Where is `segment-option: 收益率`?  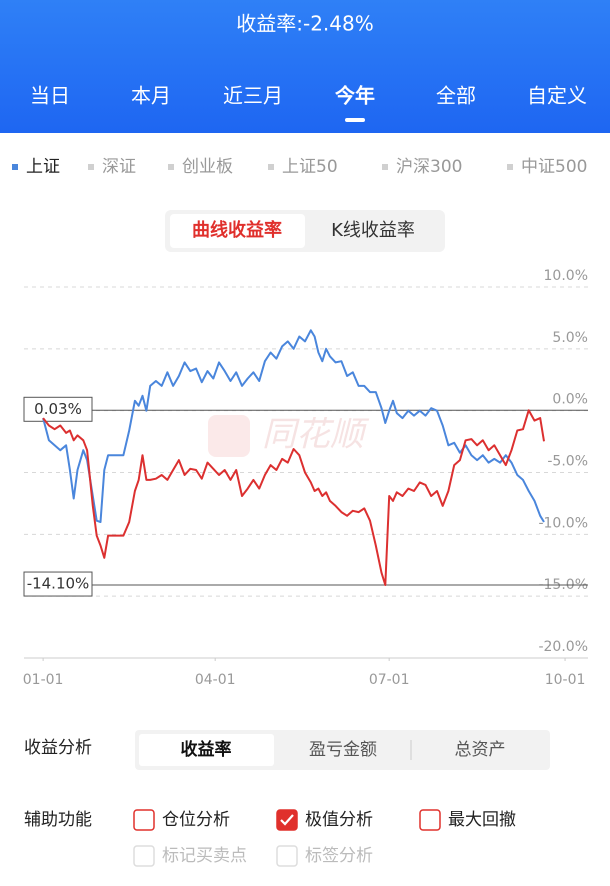 segment-option: 收益率 is located at coordinates (206, 749).